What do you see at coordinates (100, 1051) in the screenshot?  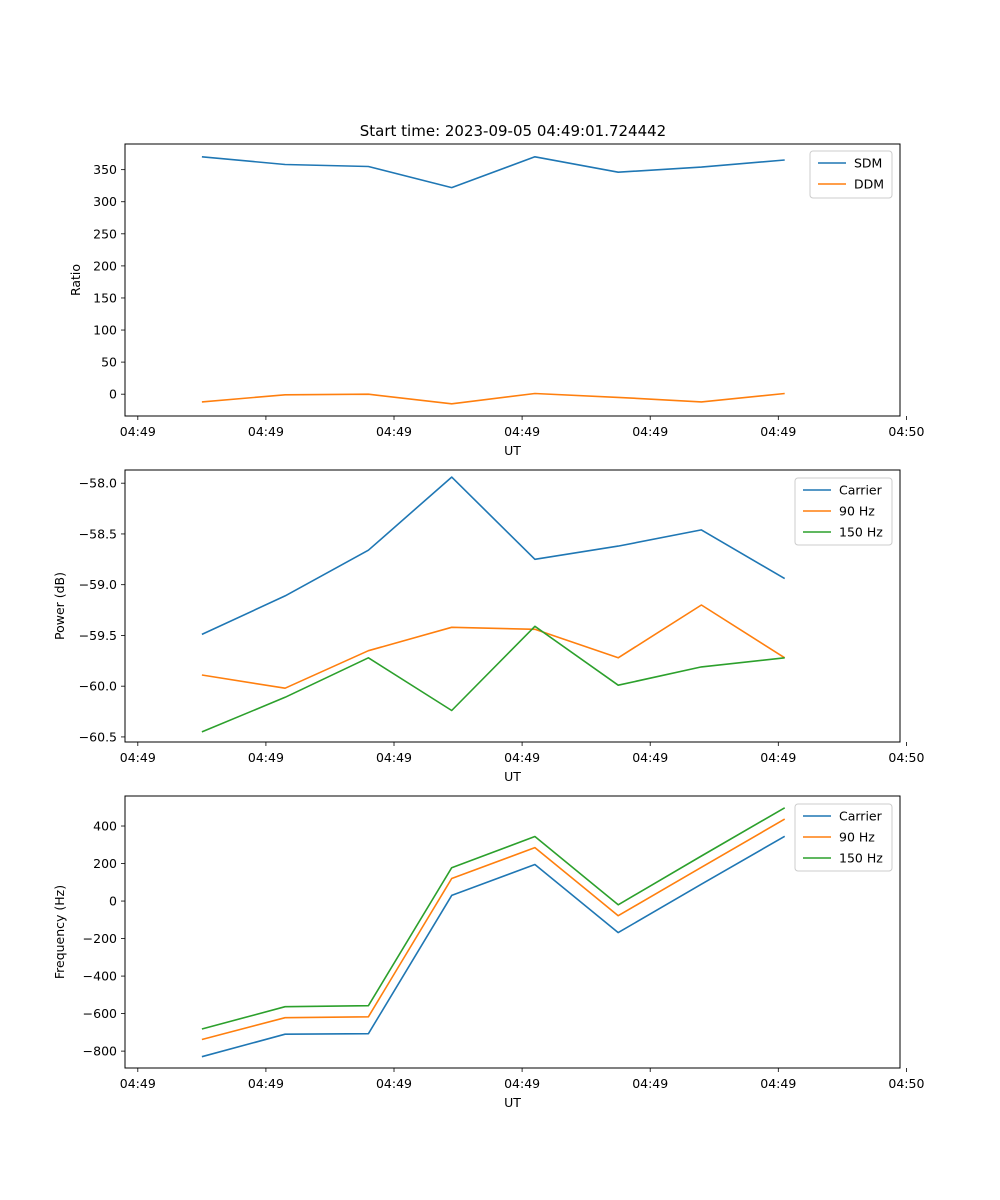 I see `y-tick-label: −800` at bounding box center [100, 1051].